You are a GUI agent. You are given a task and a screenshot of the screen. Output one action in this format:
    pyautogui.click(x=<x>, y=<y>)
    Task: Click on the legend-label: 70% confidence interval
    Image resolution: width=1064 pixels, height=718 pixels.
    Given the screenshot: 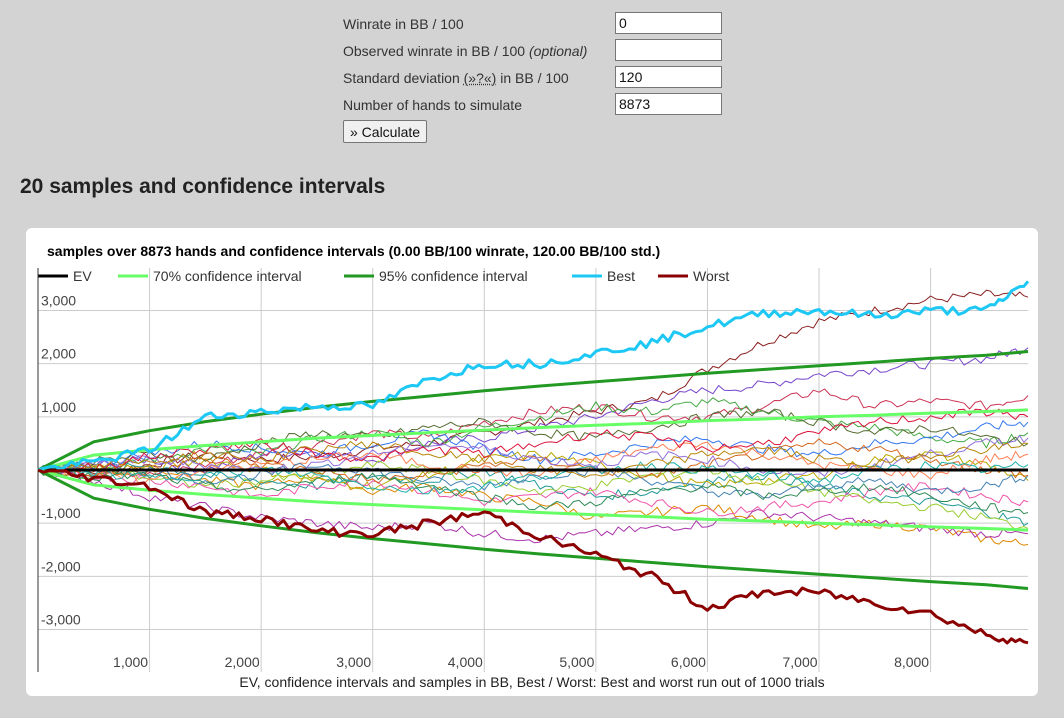 What is the action you would take?
    pyautogui.click(x=227, y=276)
    